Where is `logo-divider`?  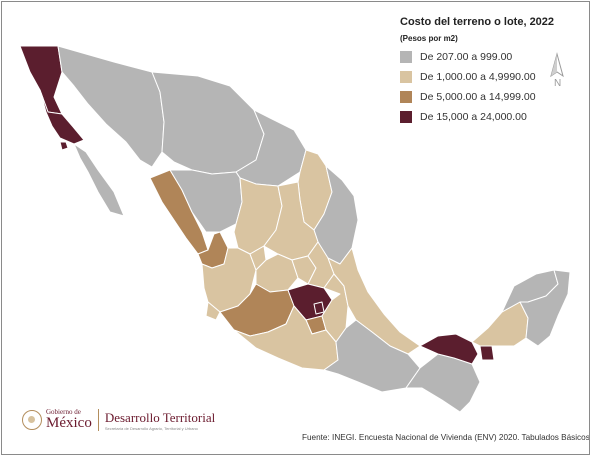 logo-divider is located at coordinates (98, 420).